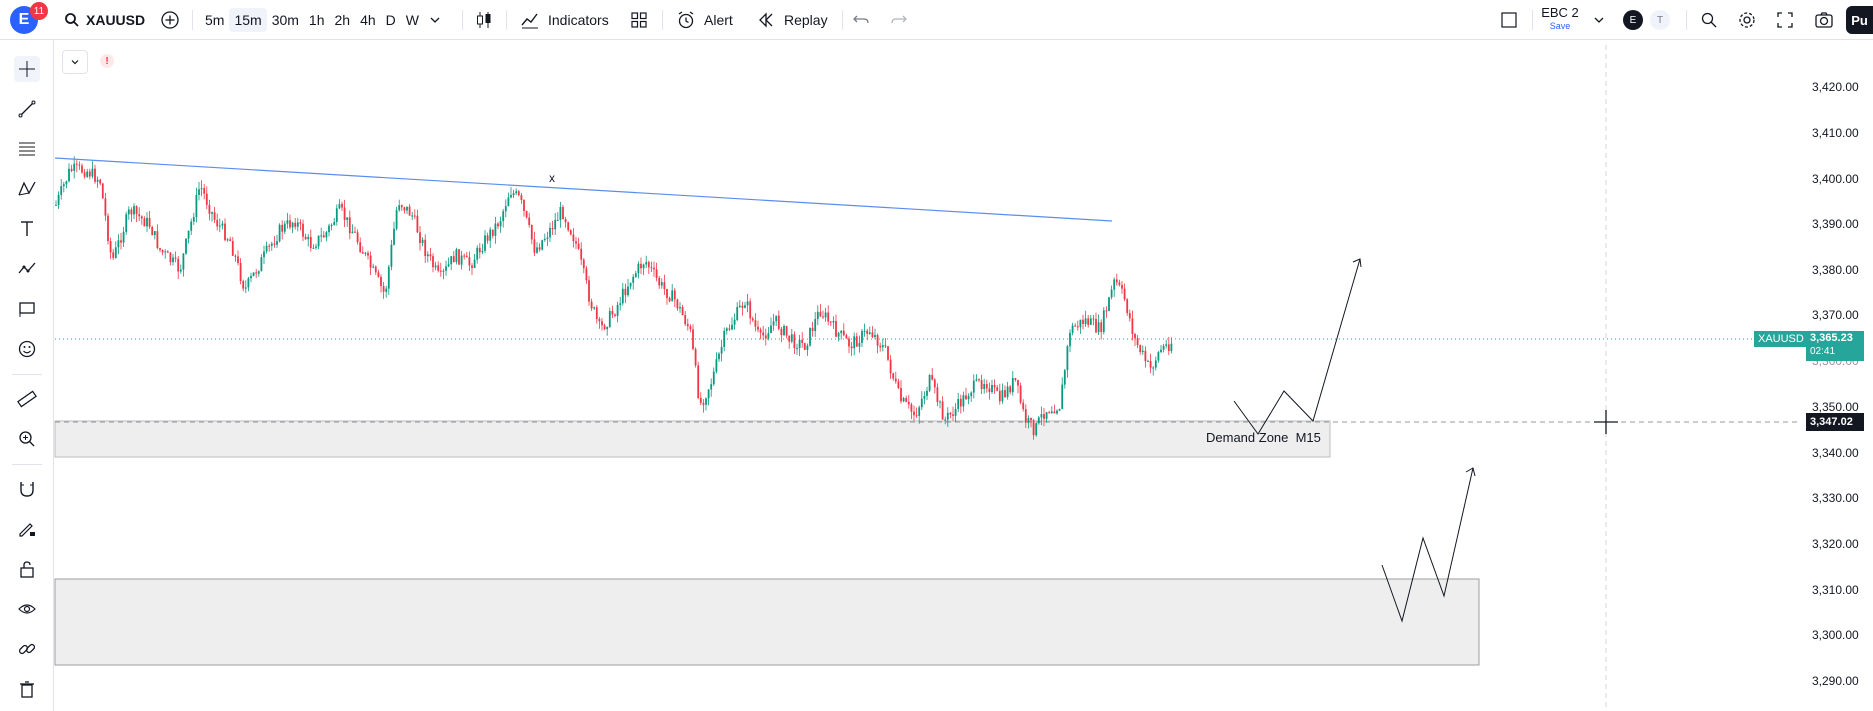 The image size is (1873, 711). I want to click on timeframe-2h: 2h, so click(342, 20).